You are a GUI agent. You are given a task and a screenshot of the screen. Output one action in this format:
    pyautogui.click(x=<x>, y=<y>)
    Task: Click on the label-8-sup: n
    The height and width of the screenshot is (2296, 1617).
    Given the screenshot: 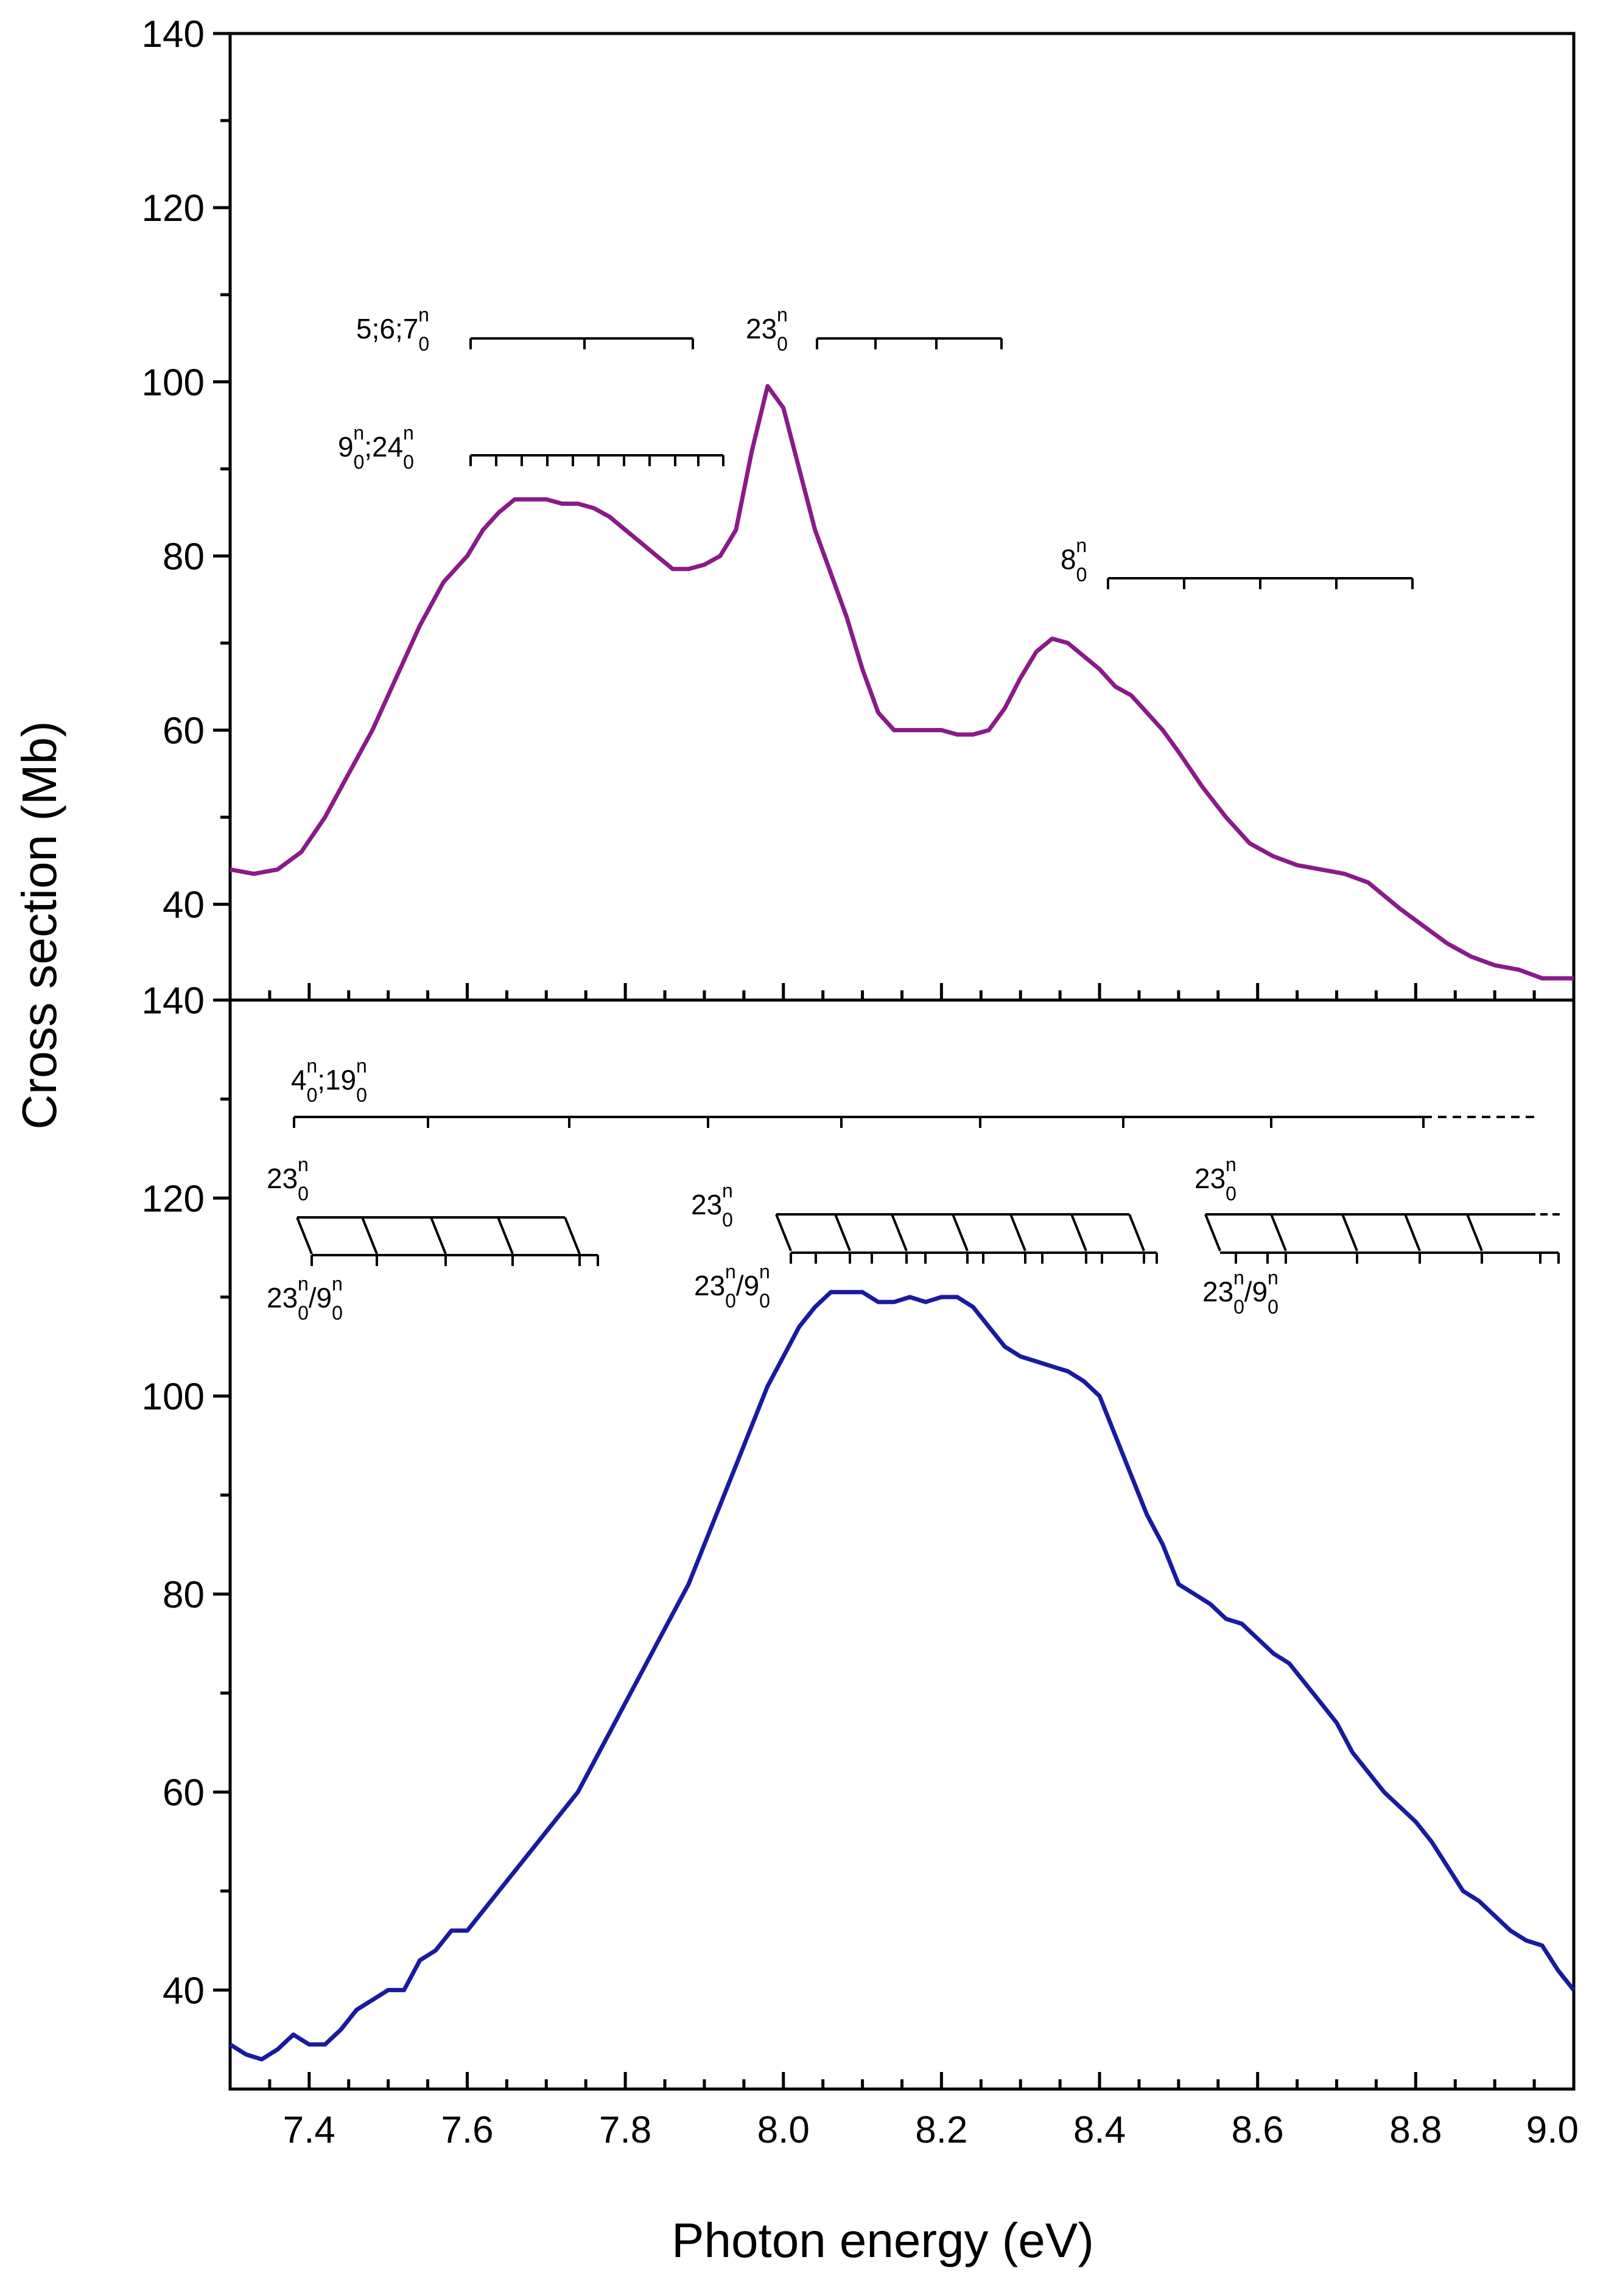 What is the action you would take?
    pyautogui.click(x=1081, y=545)
    